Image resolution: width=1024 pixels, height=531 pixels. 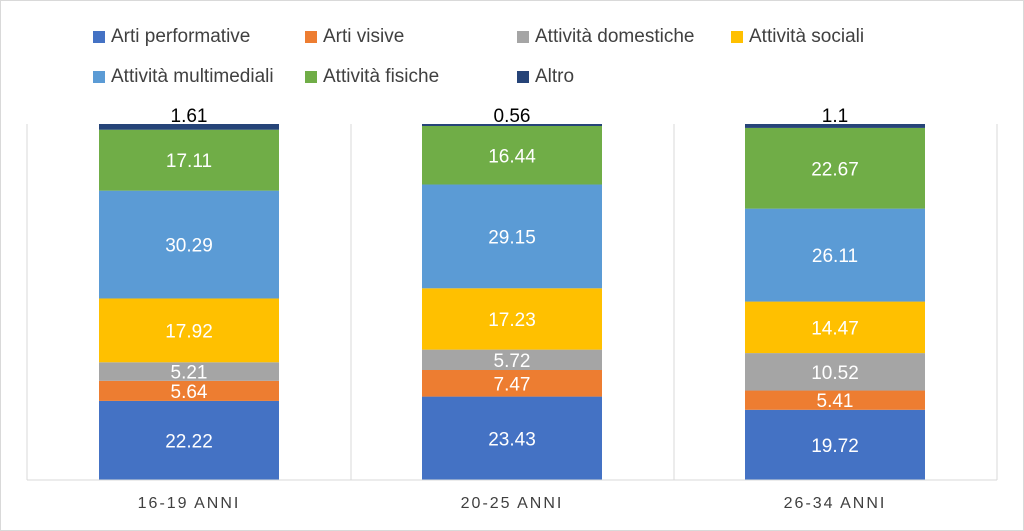 I want to click on legend-label-attivita-fisiche: Attività fisiche, so click(x=381, y=76).